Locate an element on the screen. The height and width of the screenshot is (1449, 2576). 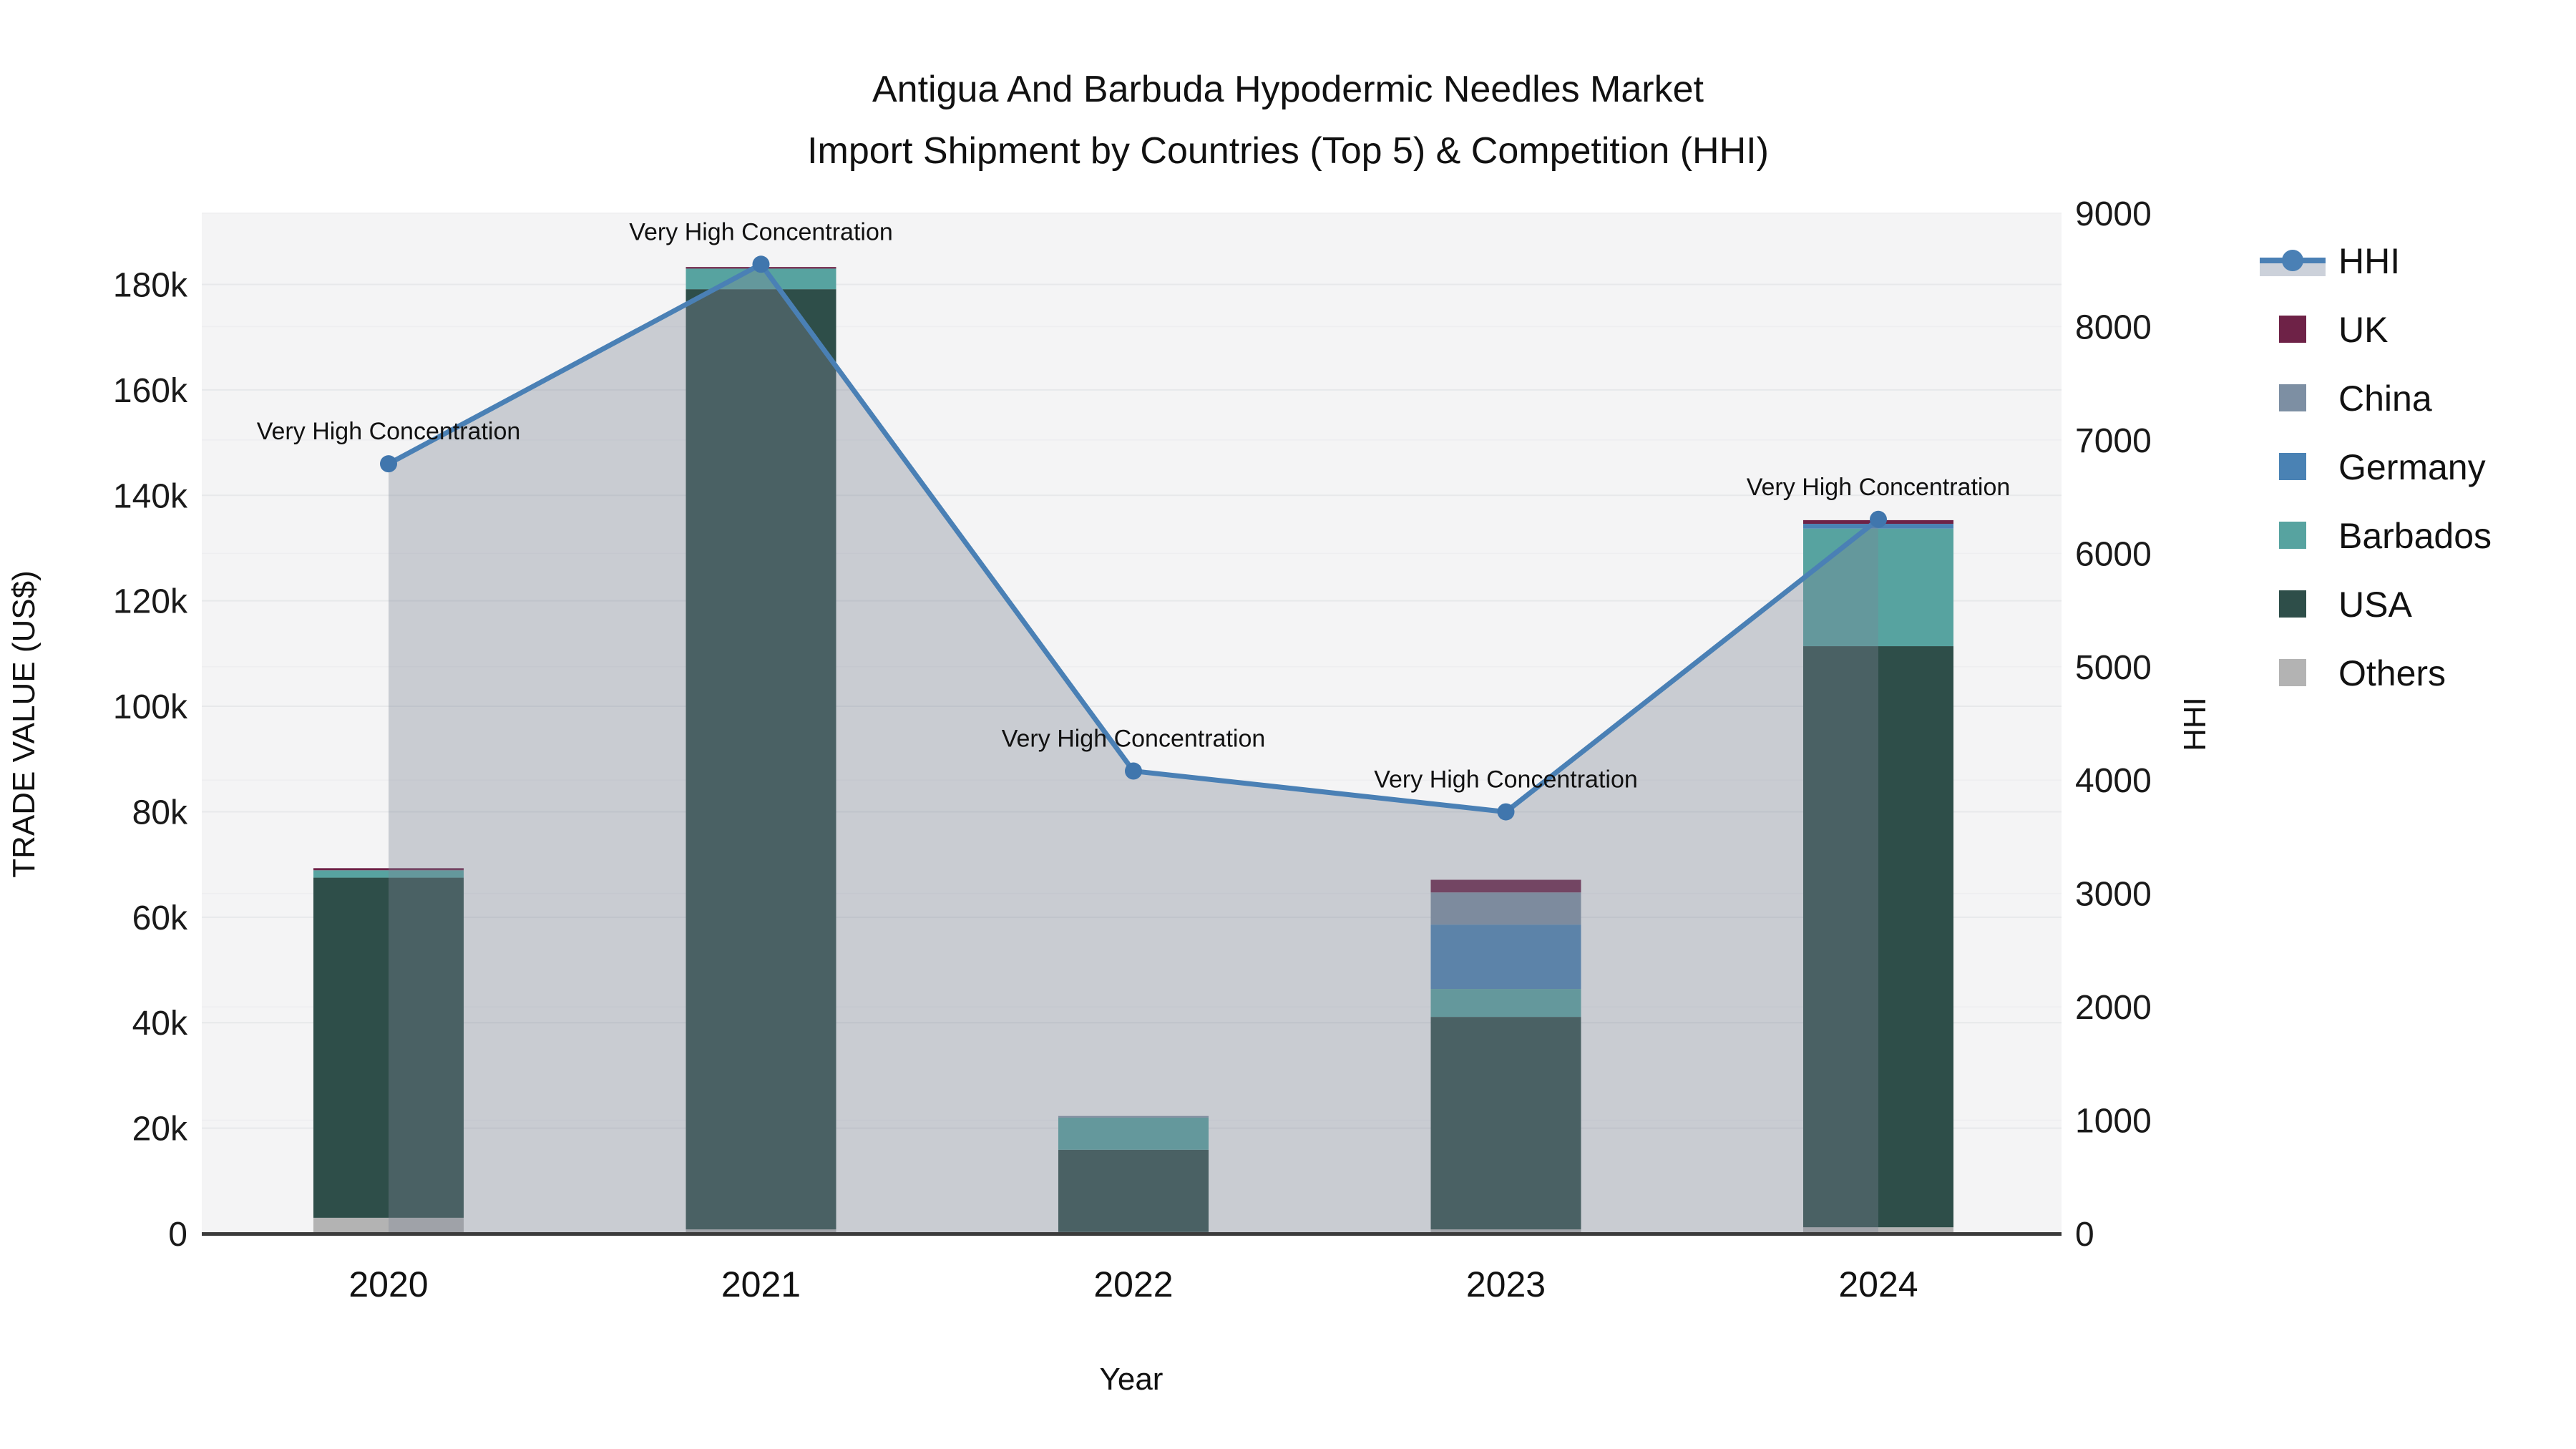
y-left-tick: 160k is located at coordinates (150, 391).